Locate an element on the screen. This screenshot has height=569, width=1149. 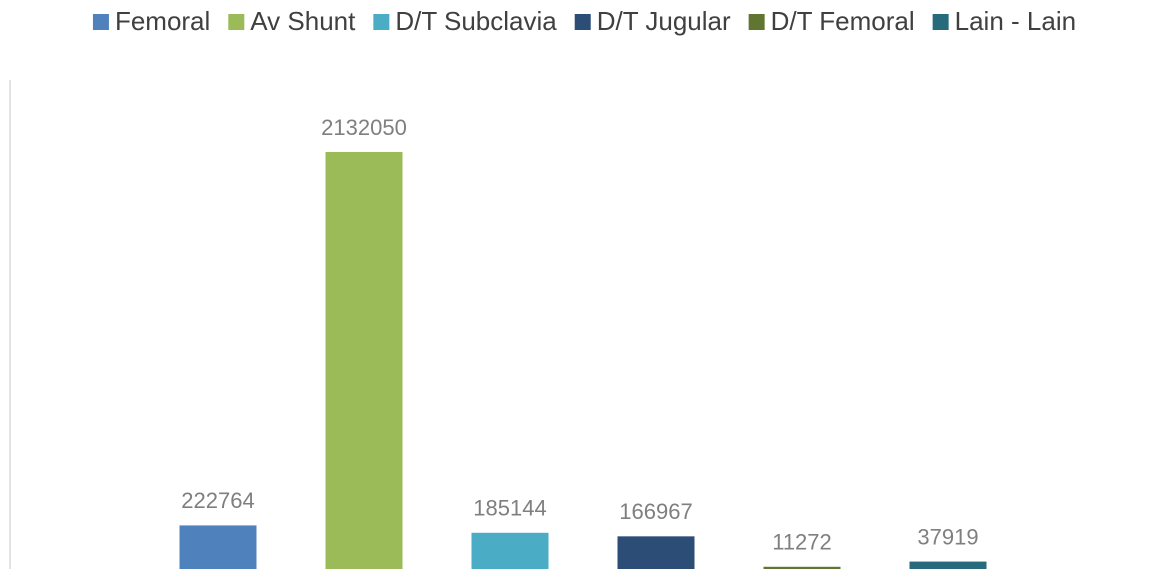
data-label: 222764 is located at coordinates (217, 500).